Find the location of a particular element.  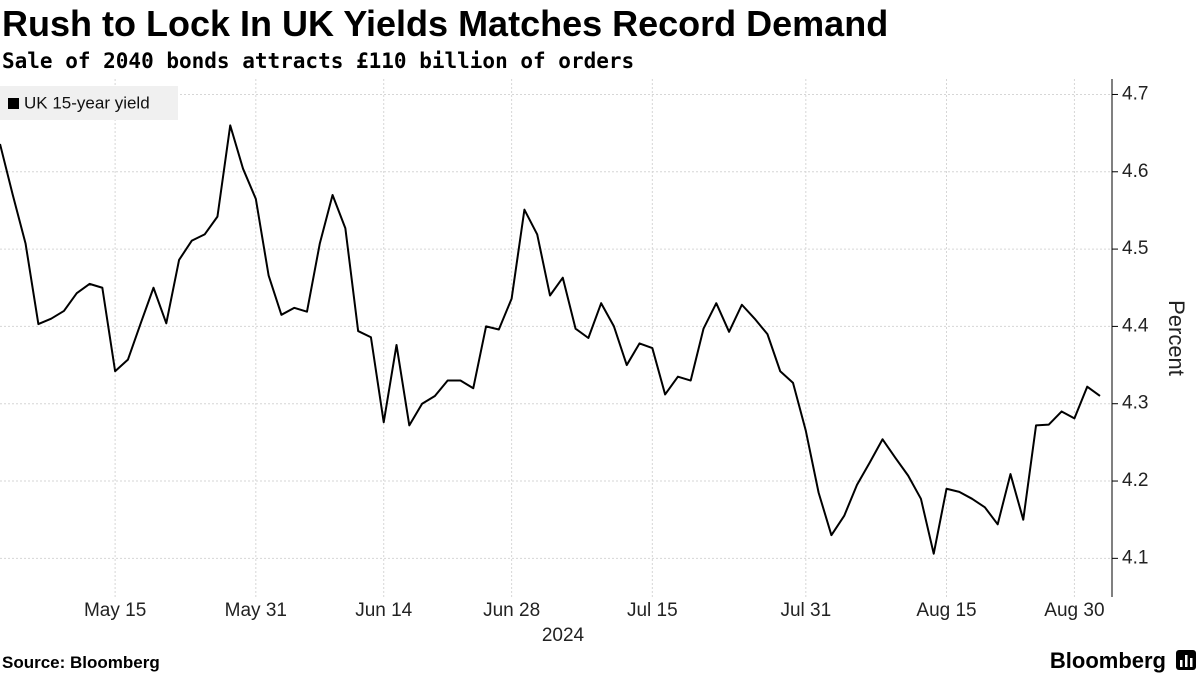

y-tick-label: 4.4 is located at coordinates (1135, 325).